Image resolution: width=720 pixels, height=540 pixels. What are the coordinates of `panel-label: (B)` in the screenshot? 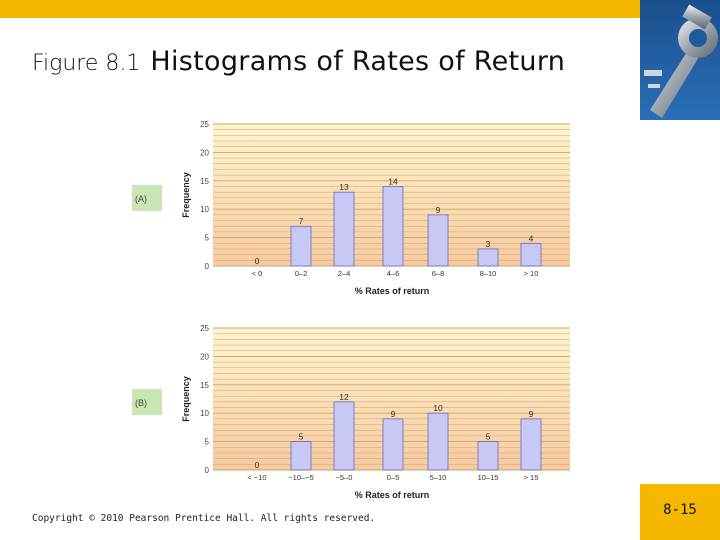 It's located at (141, 403).